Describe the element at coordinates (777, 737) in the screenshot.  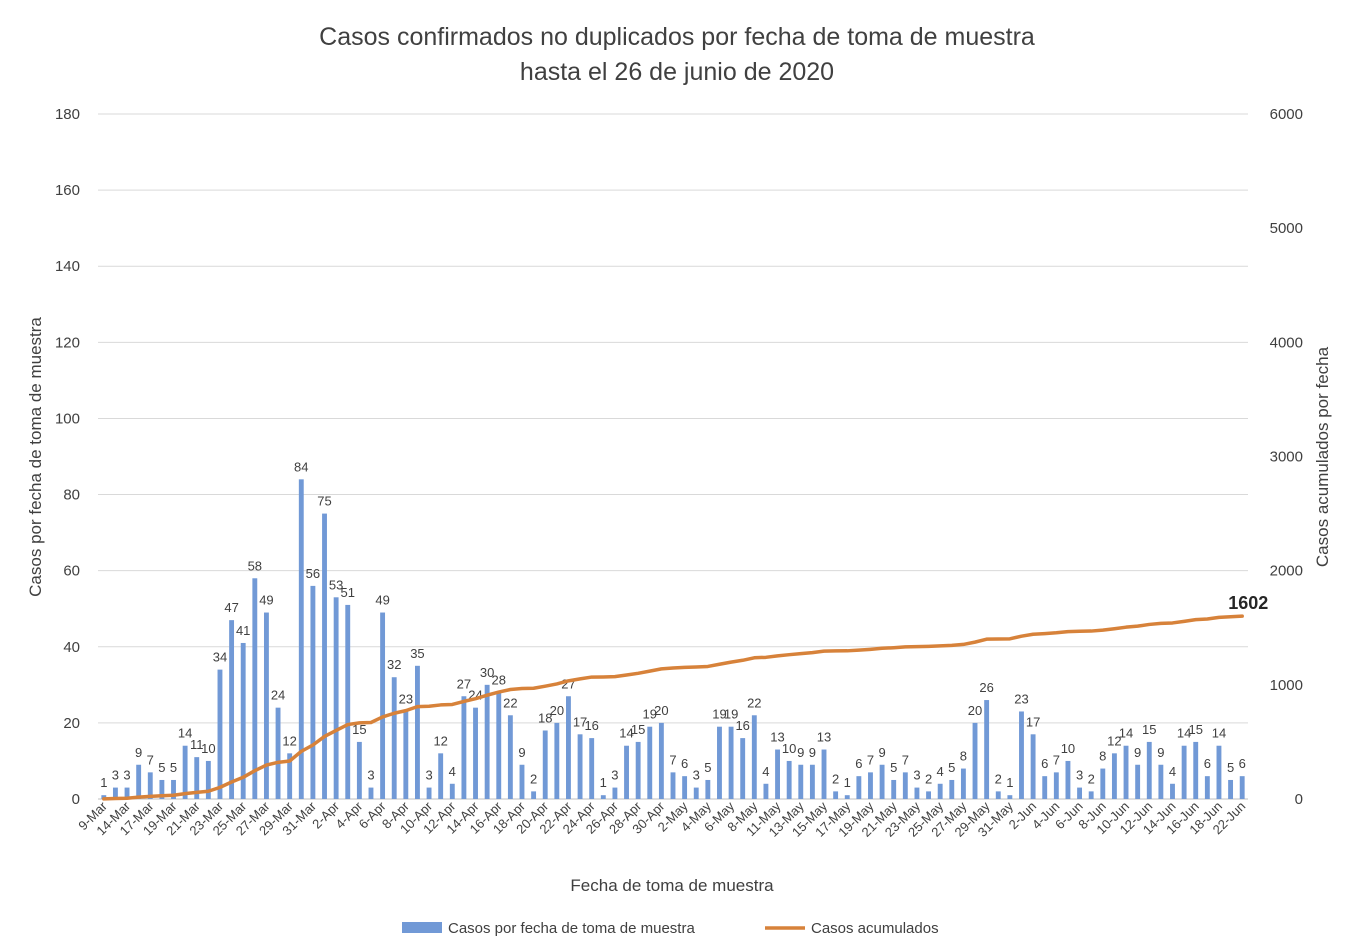
I see `bar-value-label: 13` at that location.